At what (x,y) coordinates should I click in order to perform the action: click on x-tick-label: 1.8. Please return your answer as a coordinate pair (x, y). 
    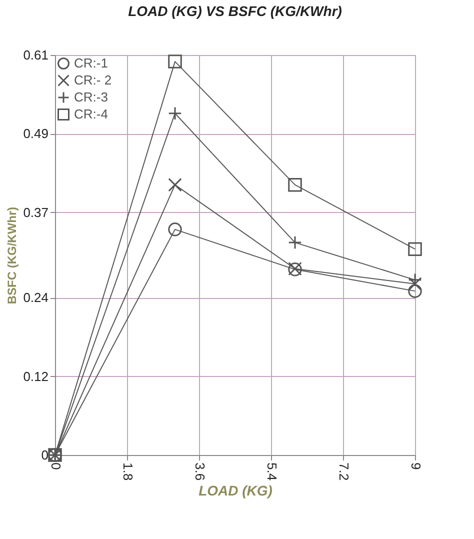
    Looking at the image, I should click on (128, 471).